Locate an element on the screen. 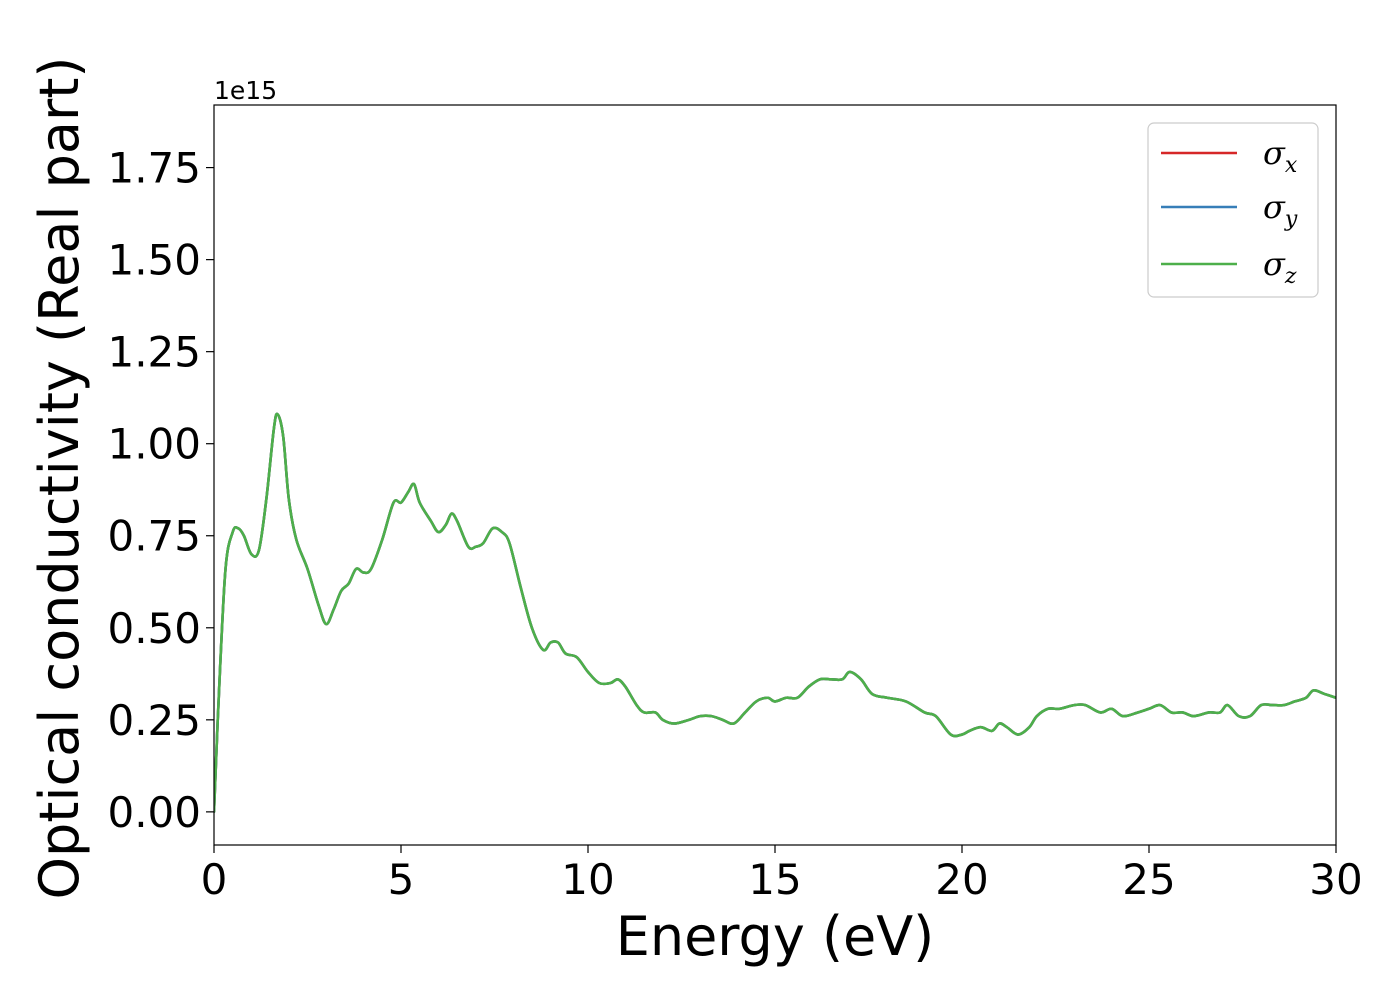  y-tick-label: 0.75 is located at coordinates (154, 536).